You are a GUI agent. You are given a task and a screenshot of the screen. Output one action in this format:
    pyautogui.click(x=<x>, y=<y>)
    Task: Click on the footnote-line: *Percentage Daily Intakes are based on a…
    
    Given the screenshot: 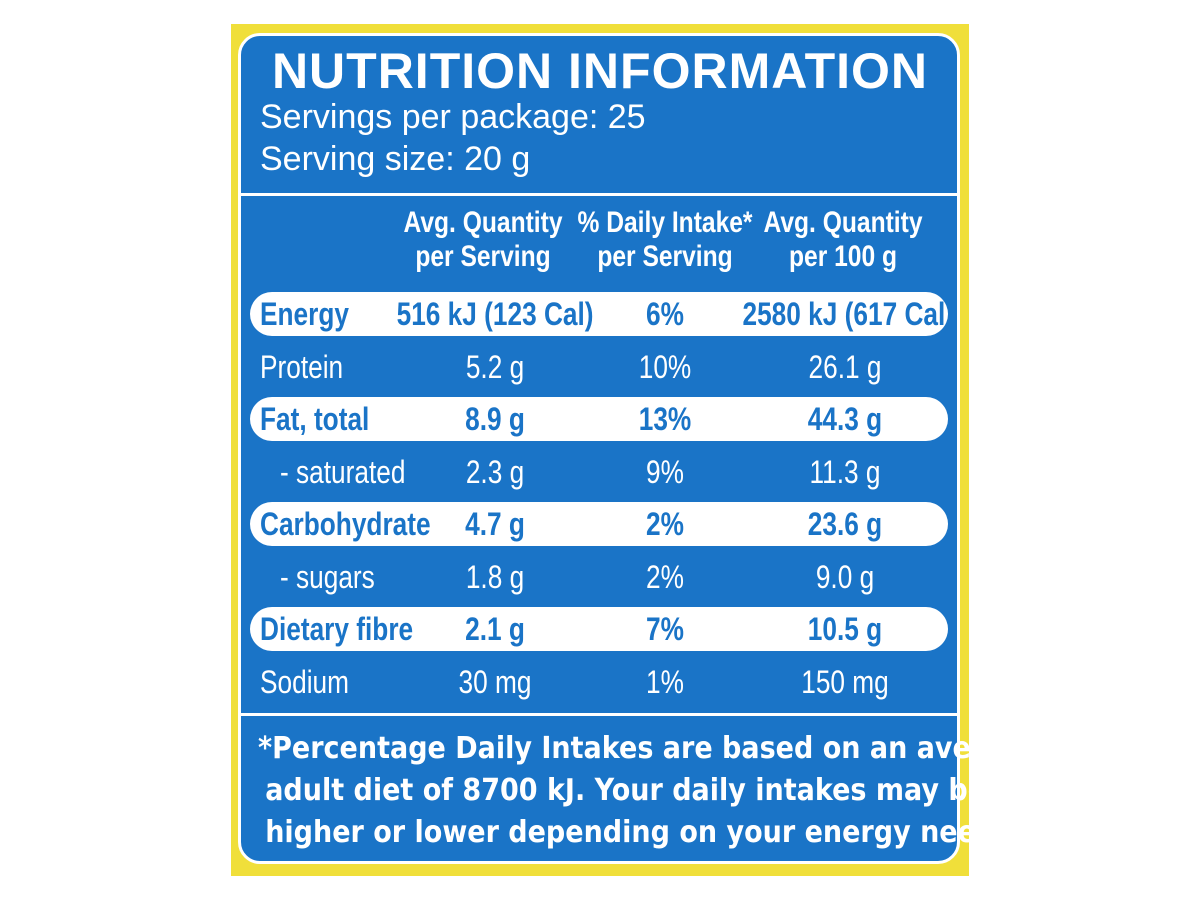 What is the action you would take?
    pyautogui.click(x=649, y=748)
    